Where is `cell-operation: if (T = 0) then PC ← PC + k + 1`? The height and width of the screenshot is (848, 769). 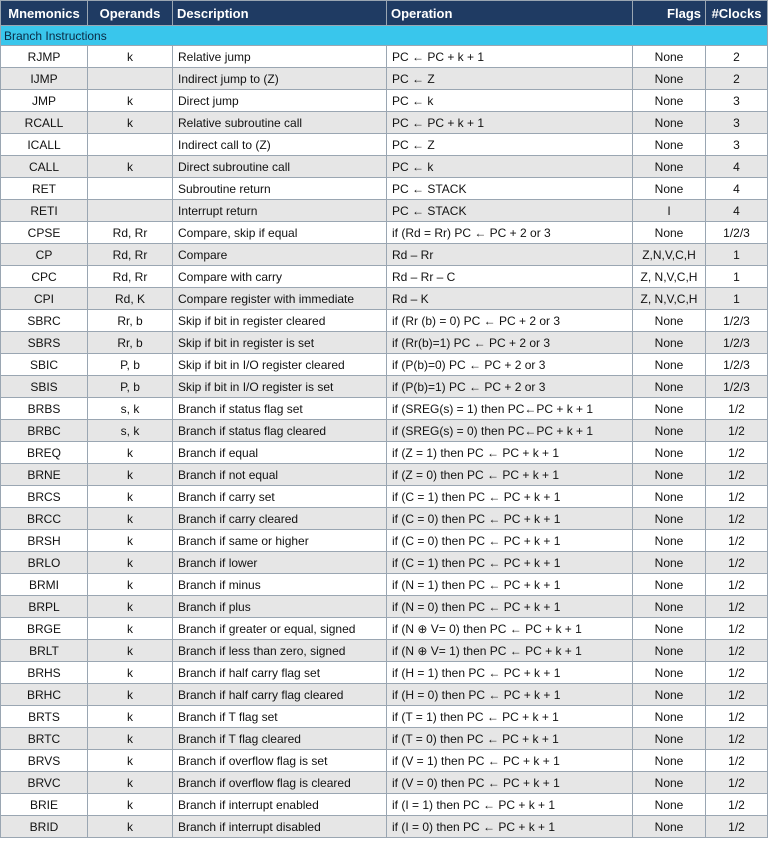 cell-operation: if (T = 0) then PC ← PC + k + 1 is located at coordinates (509, 738).